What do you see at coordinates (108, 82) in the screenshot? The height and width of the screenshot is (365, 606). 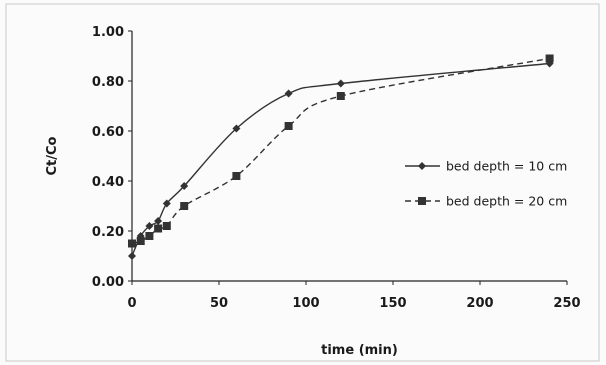 I see `y-tick-label: 0.80` at bounding box center [108, 82].